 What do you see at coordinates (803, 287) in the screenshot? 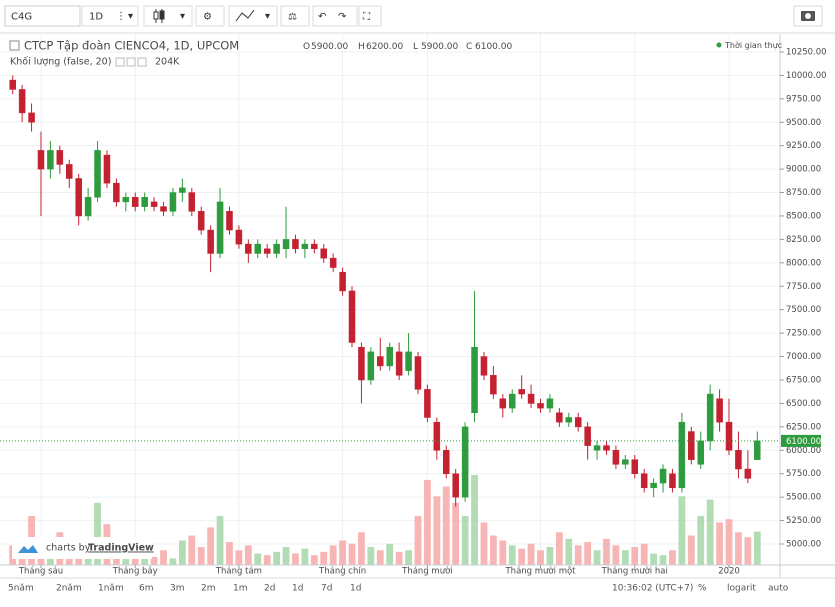
I see `y-tick-label: 7750.00` at bounding box center [803, 287].